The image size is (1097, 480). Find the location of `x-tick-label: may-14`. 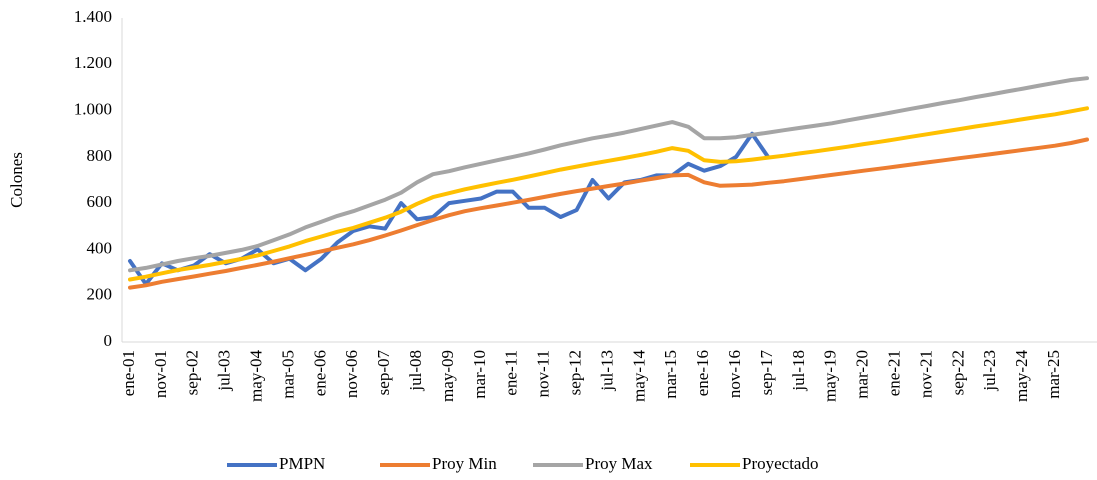

x-tick-label: may-14 is located at coordinates (638, 376).